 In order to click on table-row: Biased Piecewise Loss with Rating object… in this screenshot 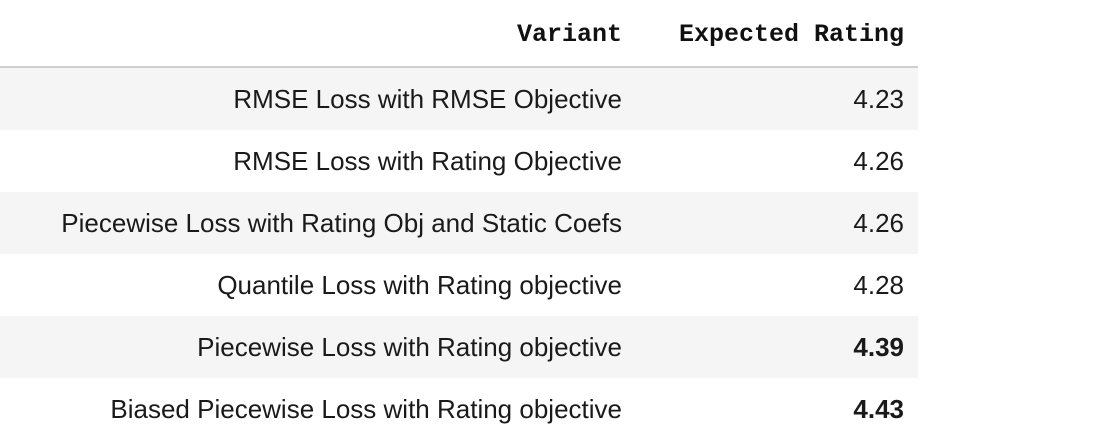, I will do `click(459, 409)`.